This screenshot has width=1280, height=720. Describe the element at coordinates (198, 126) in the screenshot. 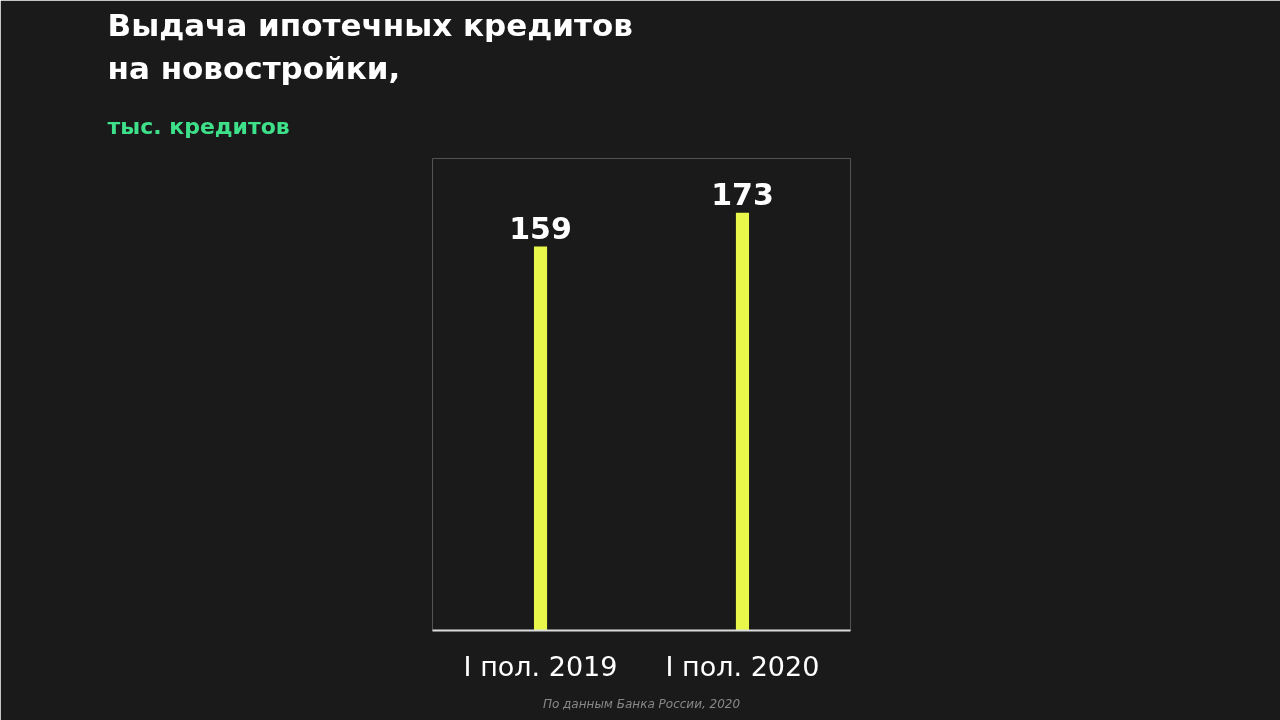

I see `text: тыс. кредитов` at that location.